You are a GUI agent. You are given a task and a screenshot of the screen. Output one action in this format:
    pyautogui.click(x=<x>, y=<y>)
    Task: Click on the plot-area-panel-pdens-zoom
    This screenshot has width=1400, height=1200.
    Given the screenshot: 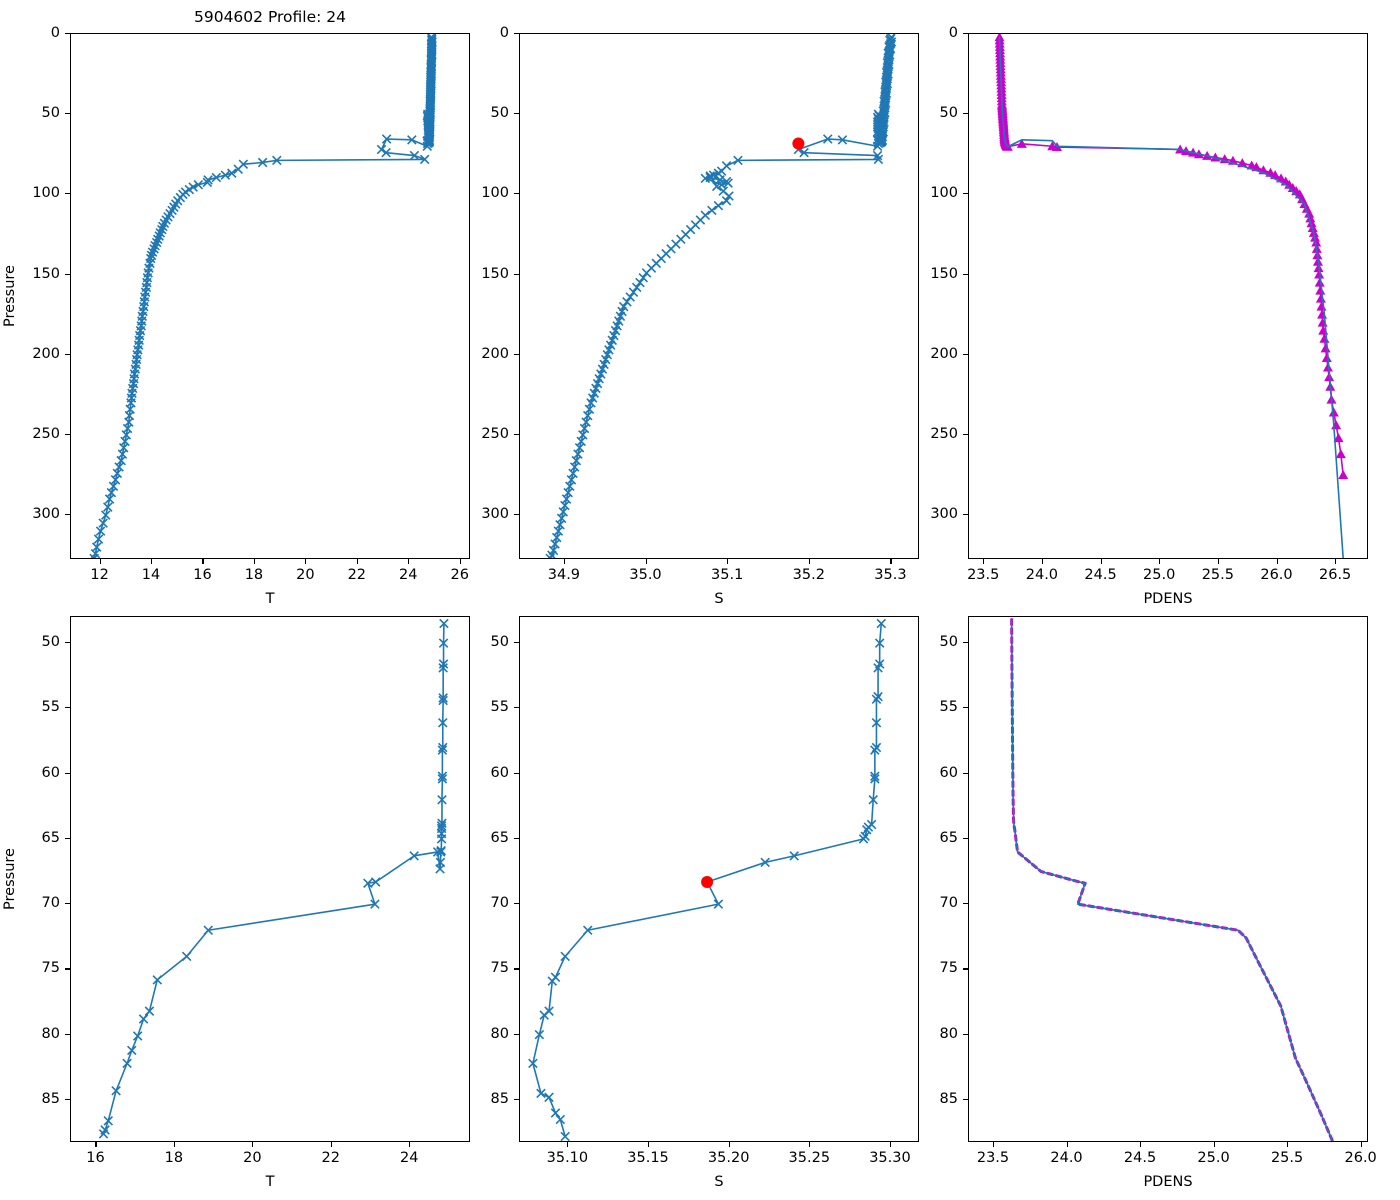 What is the action you would take?
    pyautogui.click(x=1172, y=879)
    